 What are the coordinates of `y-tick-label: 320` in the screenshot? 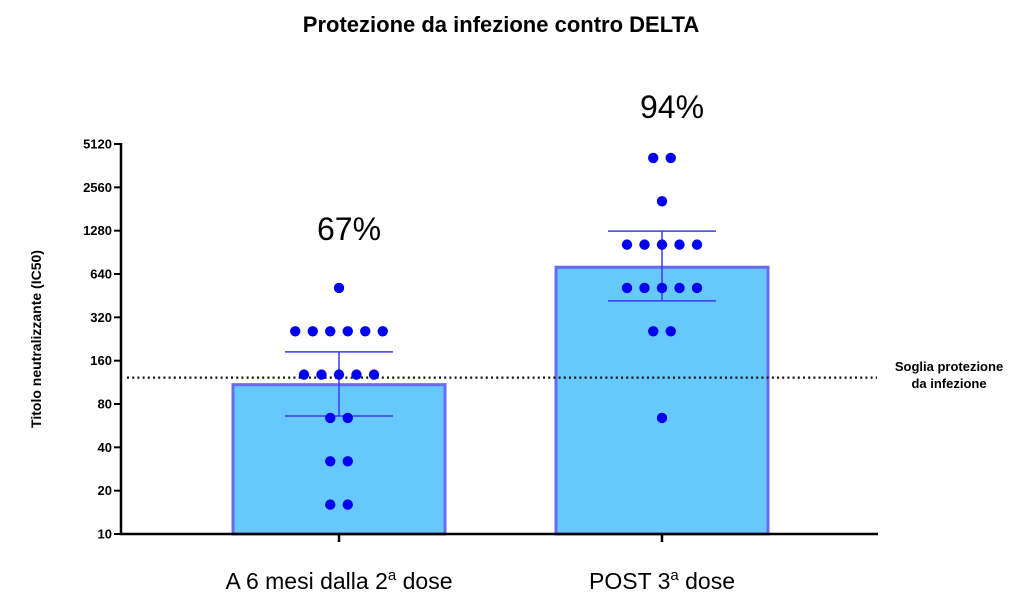 It's located at (101, 317).